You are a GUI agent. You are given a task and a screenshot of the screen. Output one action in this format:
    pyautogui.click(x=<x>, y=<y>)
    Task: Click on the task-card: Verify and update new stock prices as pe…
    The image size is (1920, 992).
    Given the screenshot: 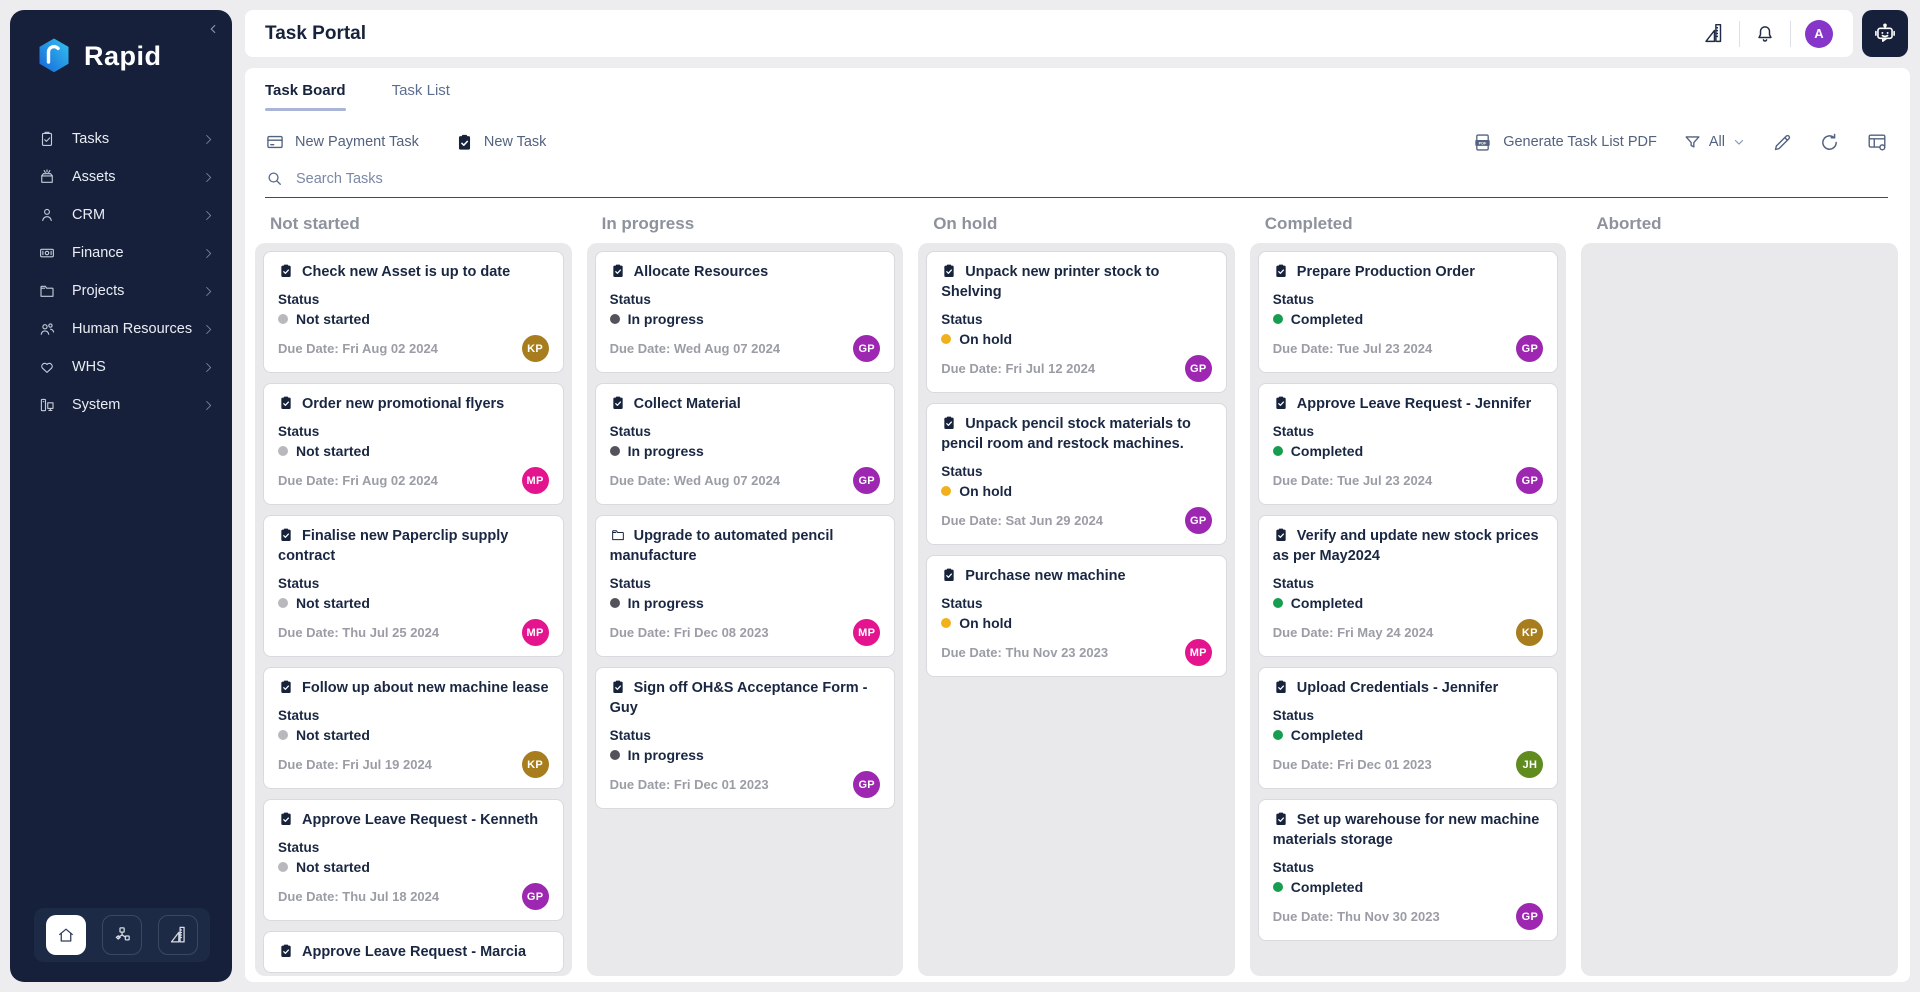 What is the action you would take?
    pyautogui.click(x=1408, y=586)
    